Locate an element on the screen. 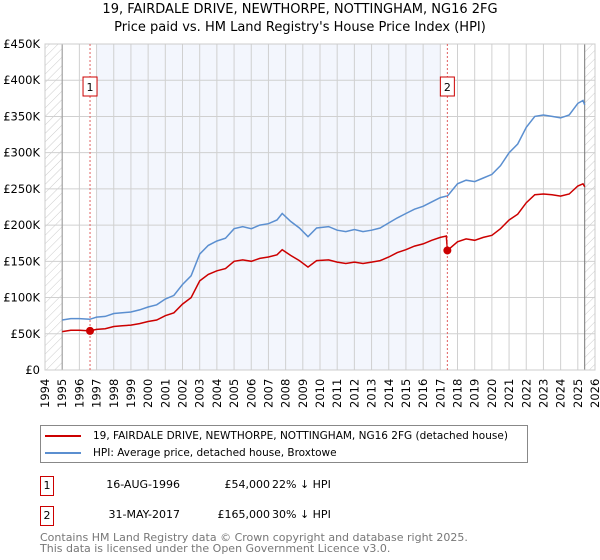 The image size is (600, 560). x-tick-label: 1995 is located at coordinates (62, 393).